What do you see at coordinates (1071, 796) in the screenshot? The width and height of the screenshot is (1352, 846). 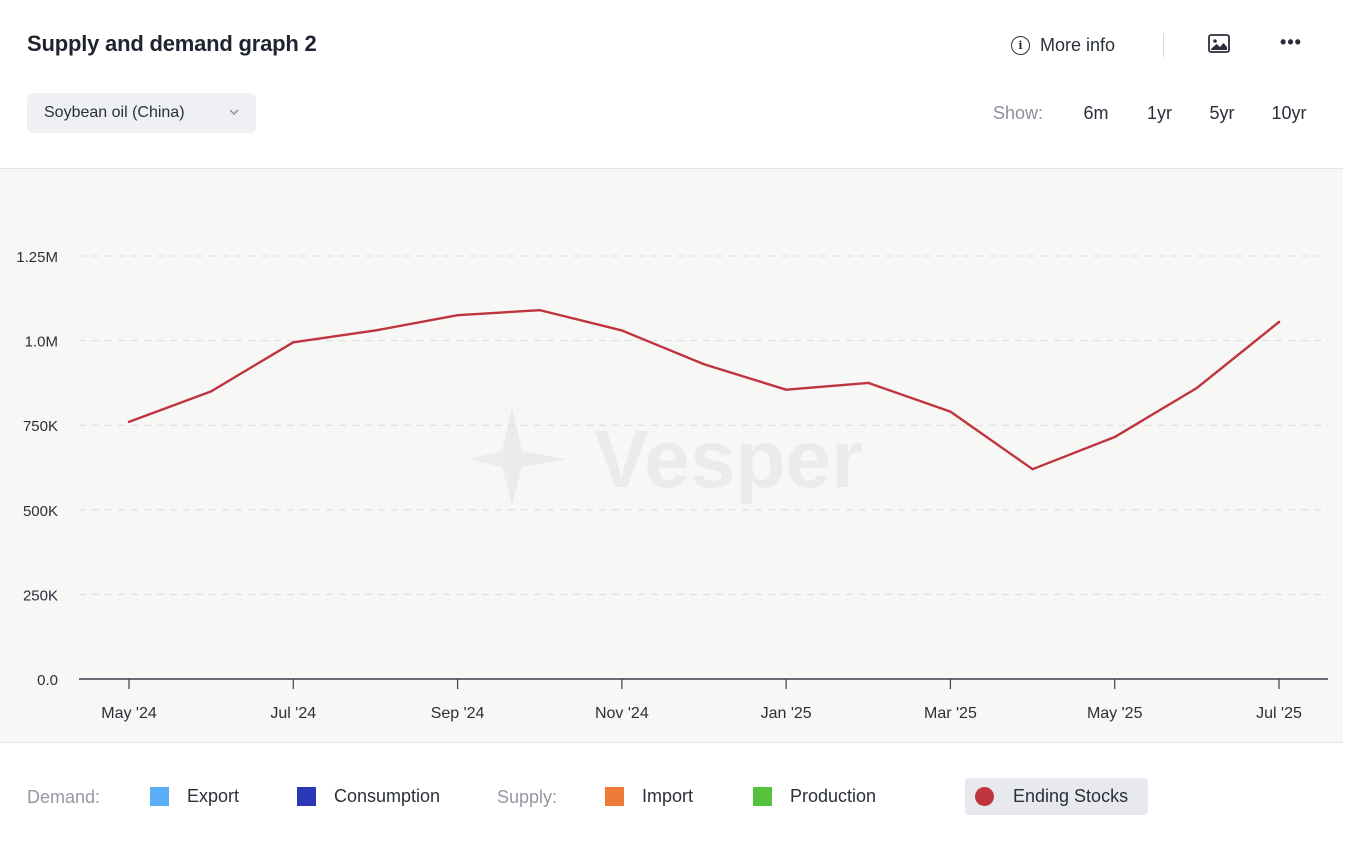 I see `legend-label-ending-stocks: Ending Stocks` at bounding box center [1071, 796].